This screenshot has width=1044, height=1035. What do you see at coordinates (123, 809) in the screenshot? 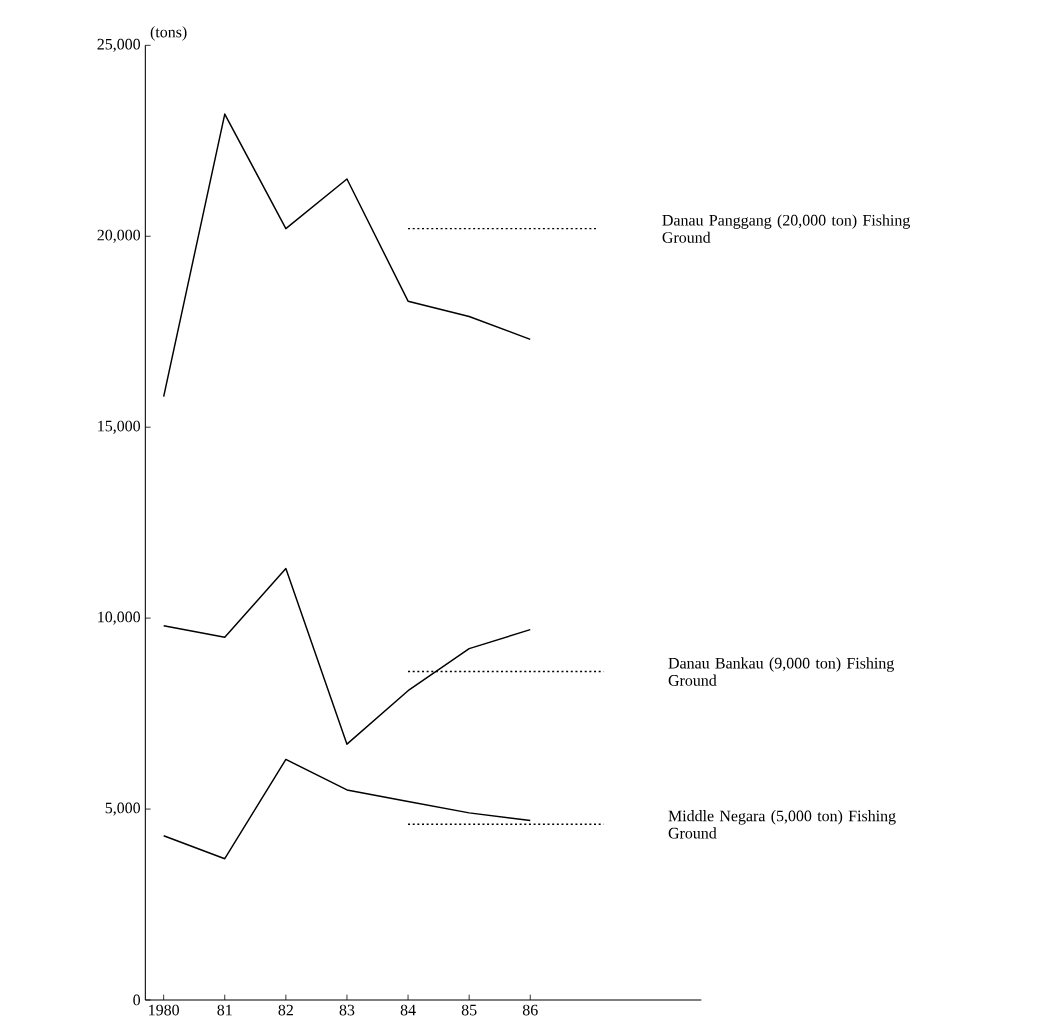
I see `y-tick-label: 5,000` at bounding box center [123, 809].